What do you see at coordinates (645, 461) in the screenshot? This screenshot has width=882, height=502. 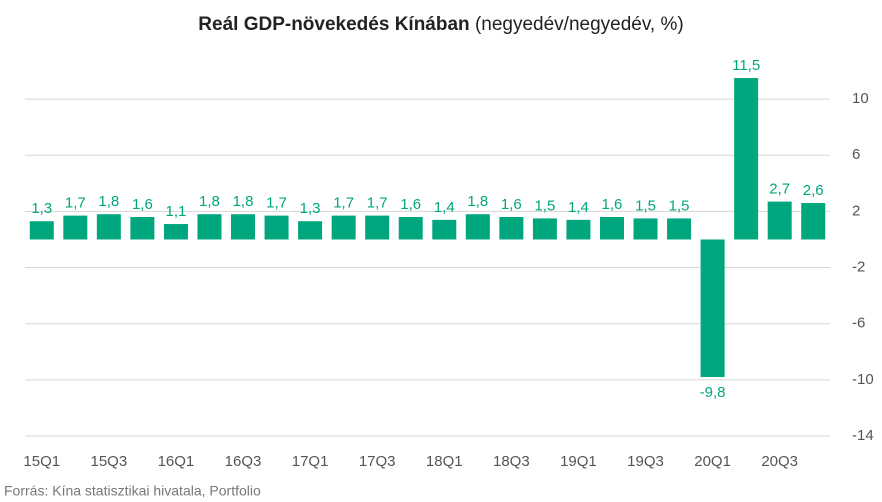 I see `x-tick-label: 19Q3` at bounding box center [645, 461].